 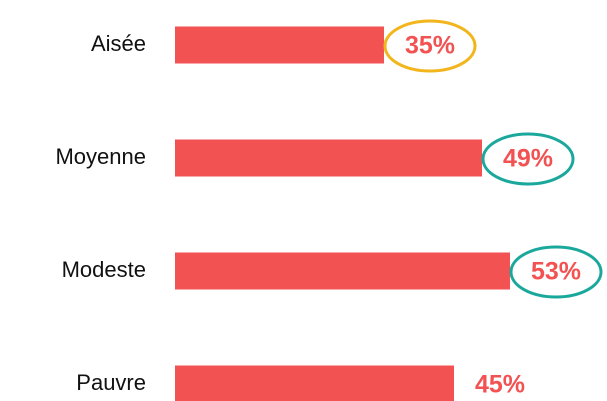 I want to click on category-label: Aisée, so click(x=118, y=43).